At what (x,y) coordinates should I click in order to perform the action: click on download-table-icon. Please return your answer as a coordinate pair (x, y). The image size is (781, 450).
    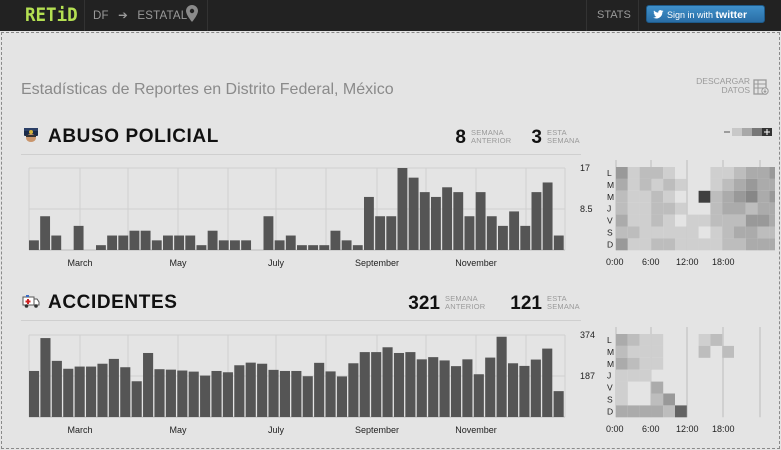
    Looking at the image, I should click on (761, 87).